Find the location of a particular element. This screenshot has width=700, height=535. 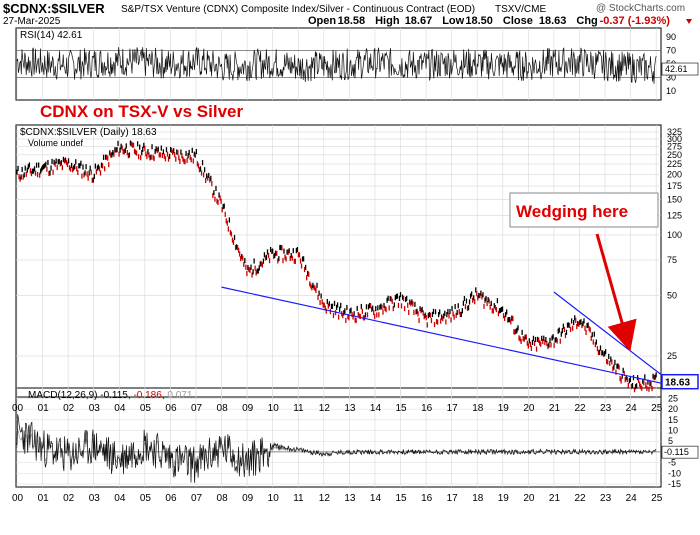

x-tick-label-bottom: 14 is located at coordinates (376, 498).